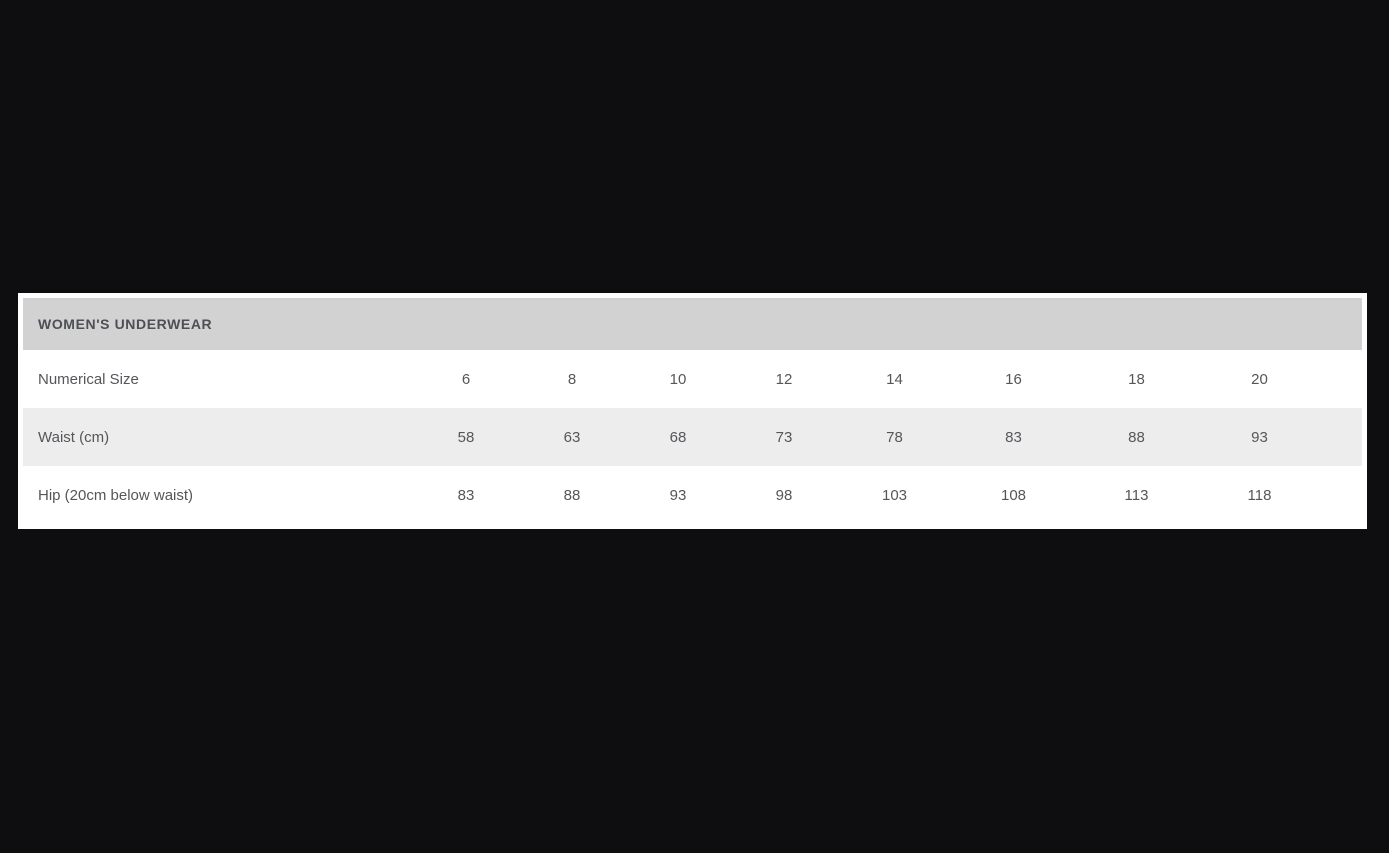 The image size is (1389, 853). What do you see at coordinates (74, 437) in the screenshot?
I see `row-label: Waist (cm)` at bounding box center [74, 437].